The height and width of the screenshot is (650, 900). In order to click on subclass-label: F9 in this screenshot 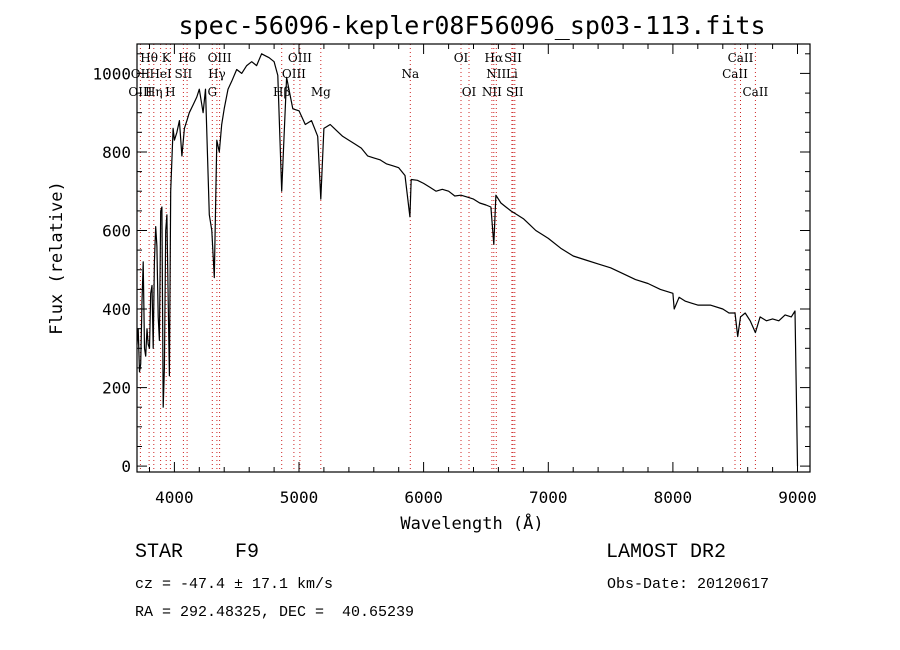, I will do `click(247, 552)`.